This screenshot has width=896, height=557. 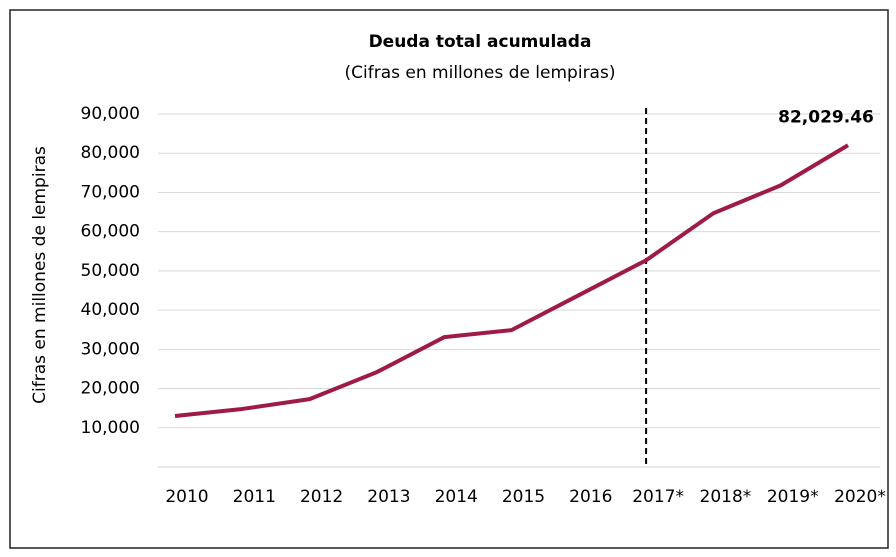 What do you see at coordinates (388, 497) in the screenshot?
I see `x-tick-label: 2013` at bounding box center [388, 497].